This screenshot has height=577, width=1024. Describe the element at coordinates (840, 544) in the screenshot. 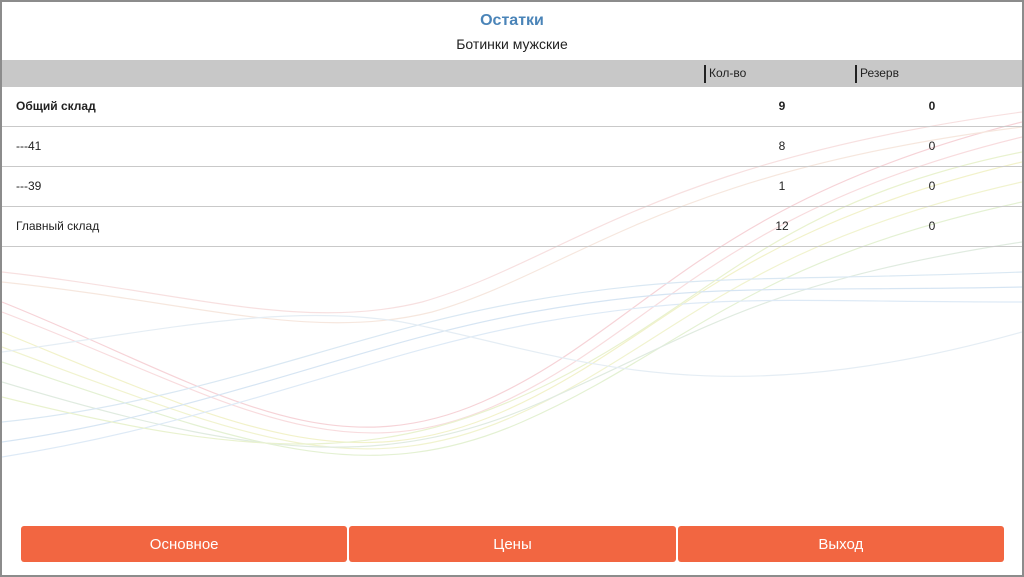

I see `exit-button: Выход` at that location.